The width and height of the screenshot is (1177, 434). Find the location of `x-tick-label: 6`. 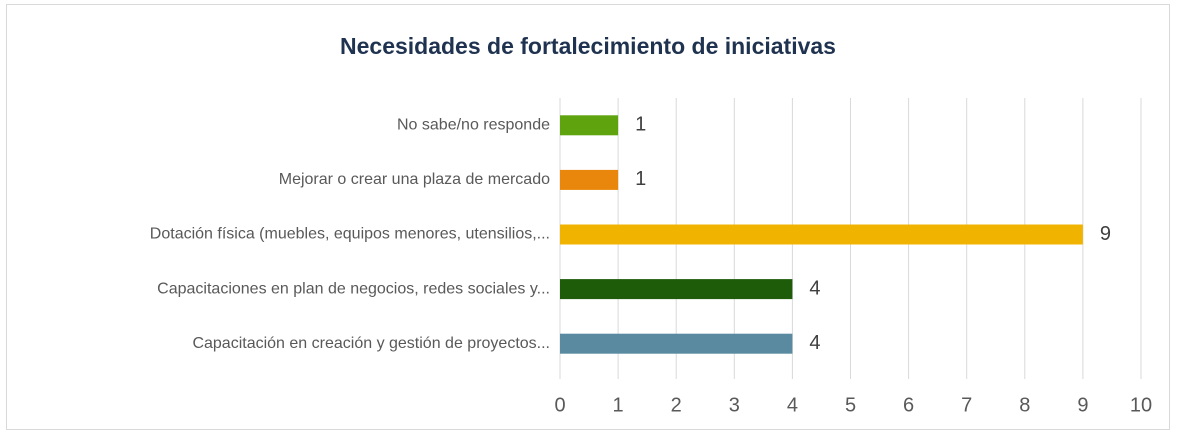

x-tick-label: 6 is located at coordinates (908, 405).